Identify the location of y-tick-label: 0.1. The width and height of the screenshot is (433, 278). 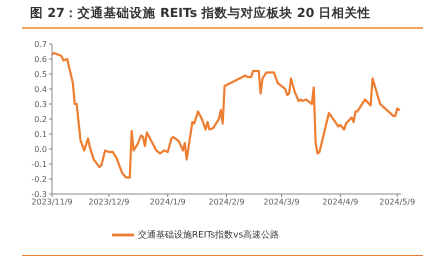
(40, 134).